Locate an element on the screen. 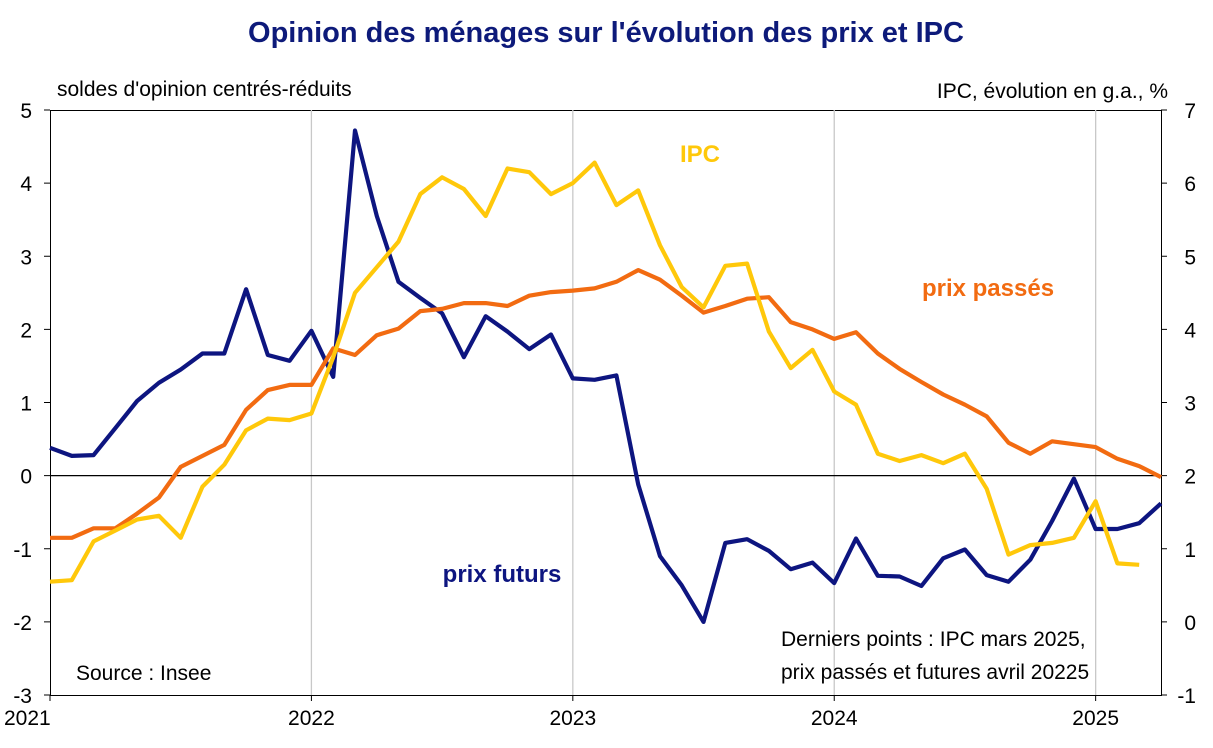 Image resolution: width=1213 pixels, height=748 pixels. y-left-tick-label: 1 is located at coordinates (26, 404).